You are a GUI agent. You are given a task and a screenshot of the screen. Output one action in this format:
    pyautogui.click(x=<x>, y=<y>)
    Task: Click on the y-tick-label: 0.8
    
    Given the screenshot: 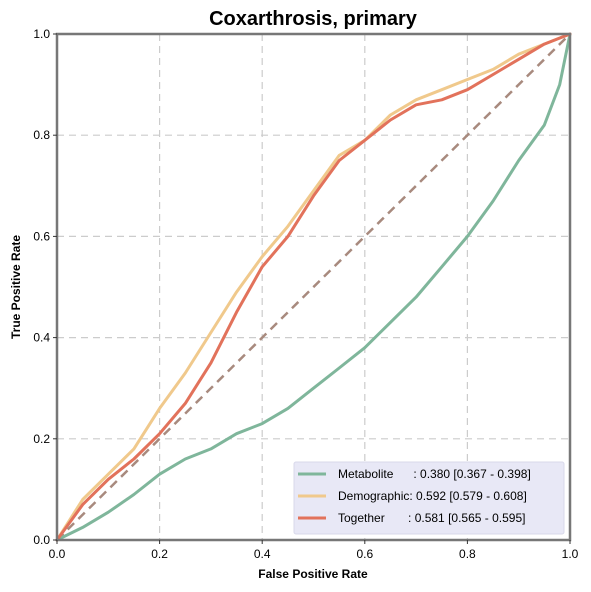 What is the action you would take?
    pyautogui.click(x=41, y=135)
    